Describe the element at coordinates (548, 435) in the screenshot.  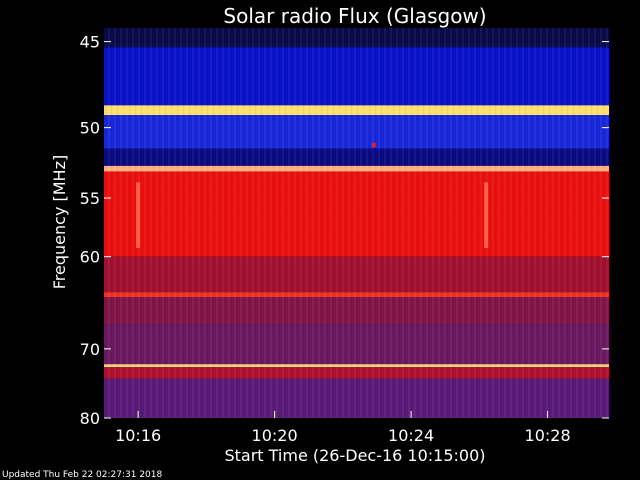
I see `x-tick-label-3: 10:28` at that location.